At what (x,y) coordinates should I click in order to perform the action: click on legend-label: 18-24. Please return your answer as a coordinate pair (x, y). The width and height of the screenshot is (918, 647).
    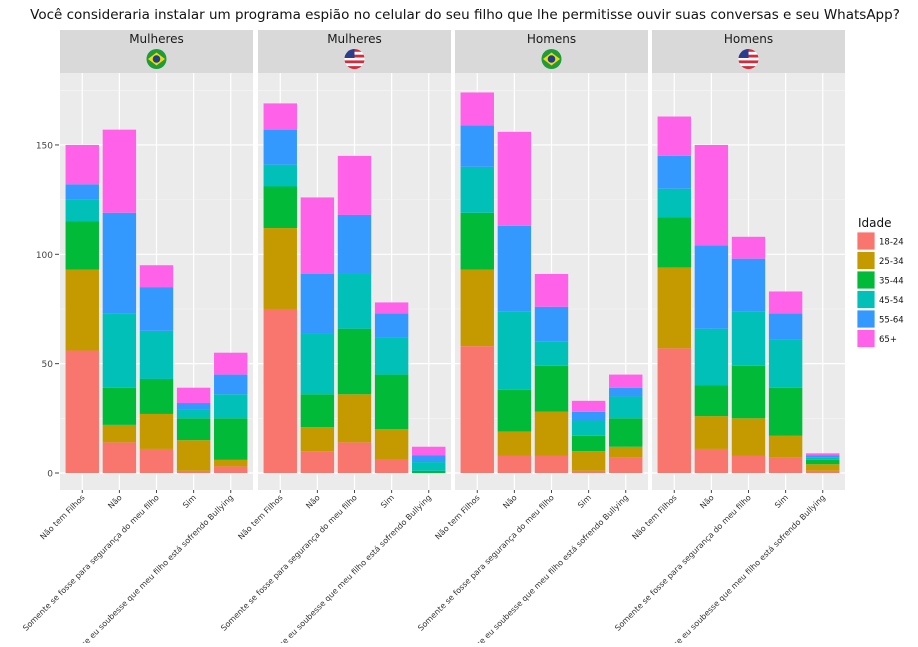
    Looking at the image, I should click on (891, 243).